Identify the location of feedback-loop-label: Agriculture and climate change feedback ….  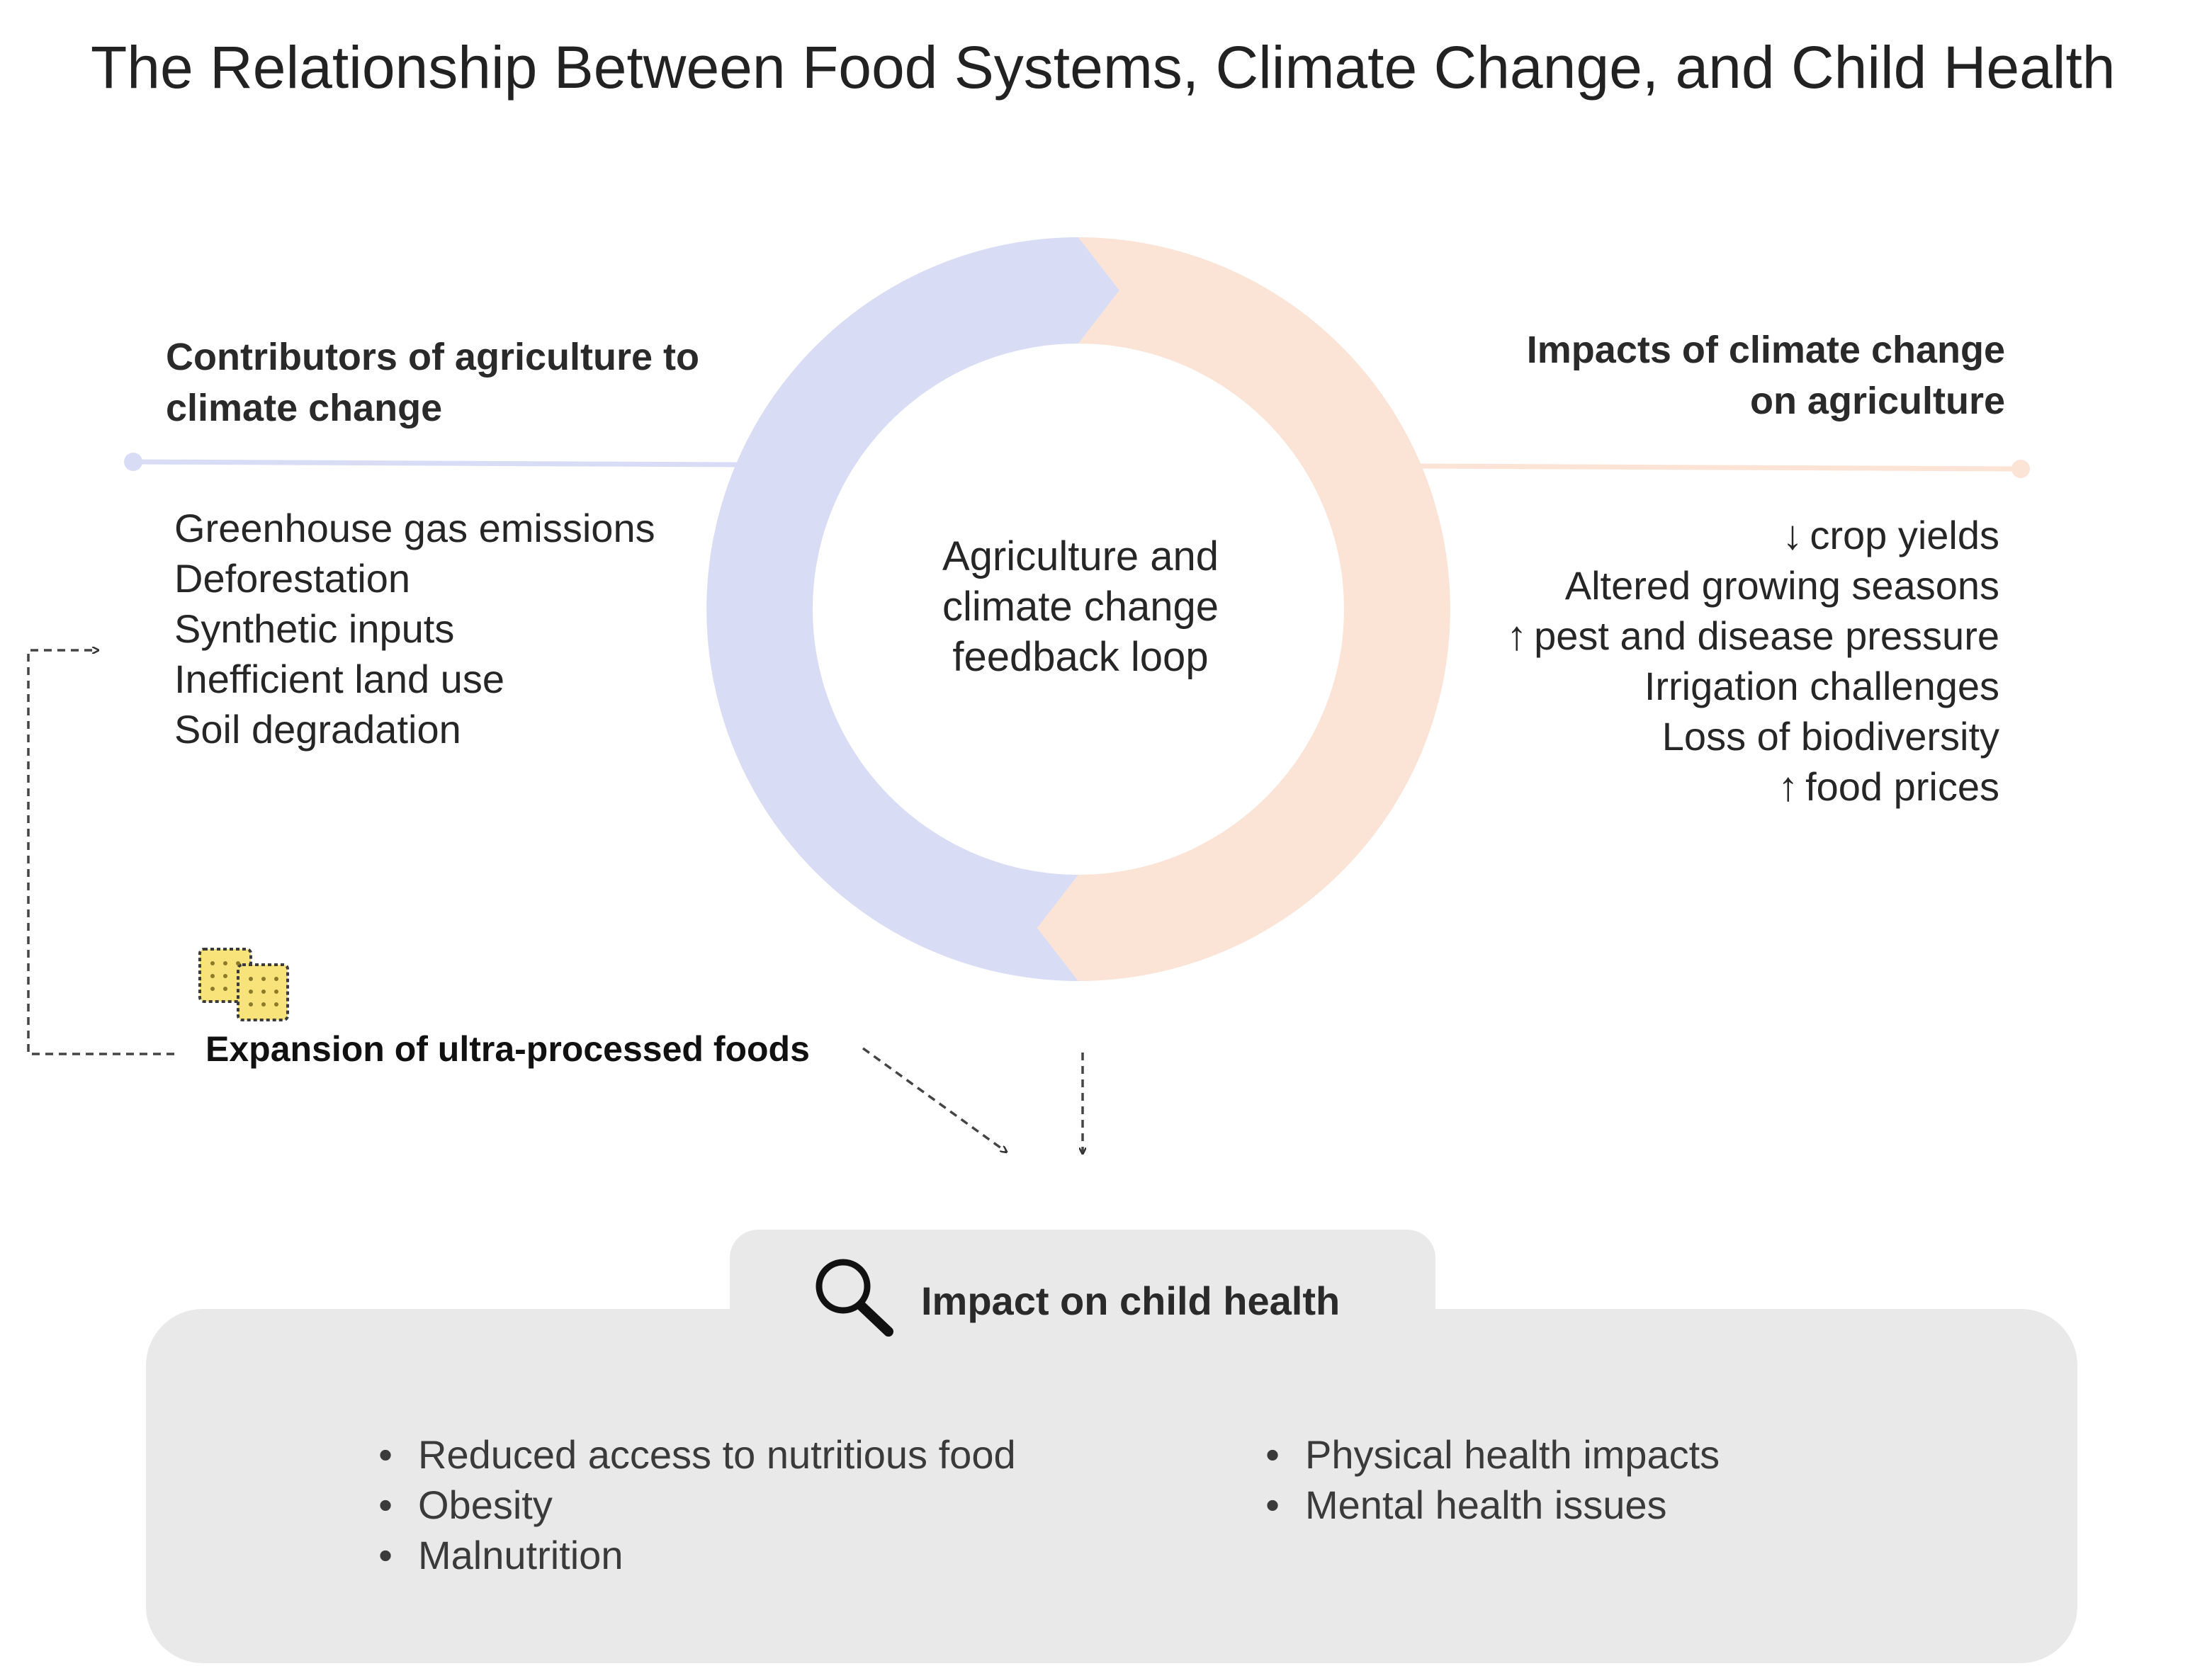
(1080, 606).